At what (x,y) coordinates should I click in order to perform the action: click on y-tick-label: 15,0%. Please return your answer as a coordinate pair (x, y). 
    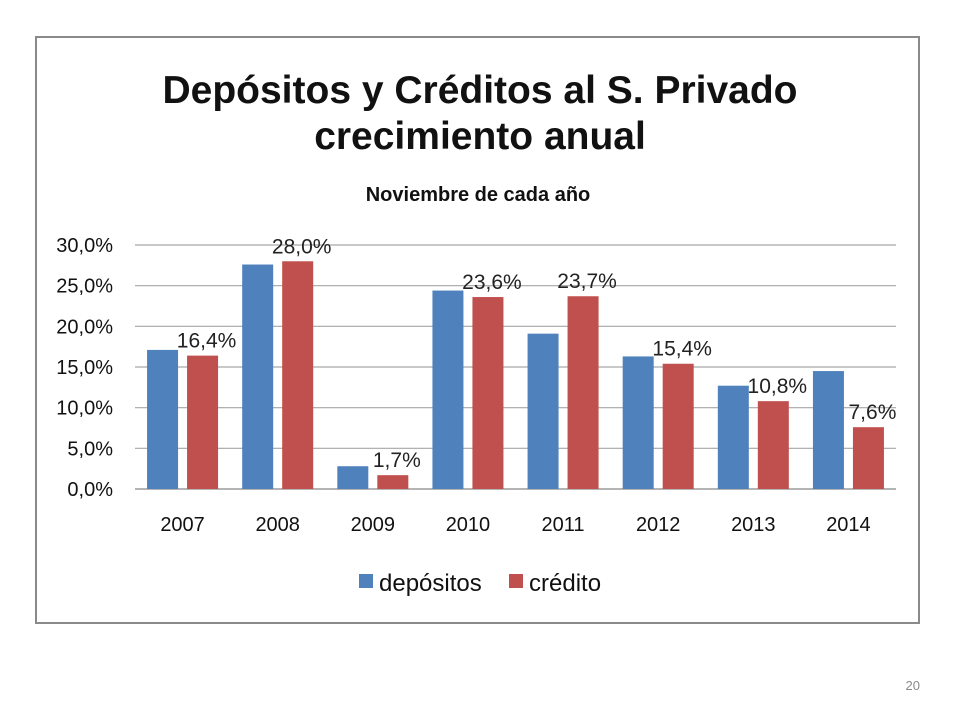
    Looking at the image, I should click on (84, 368).